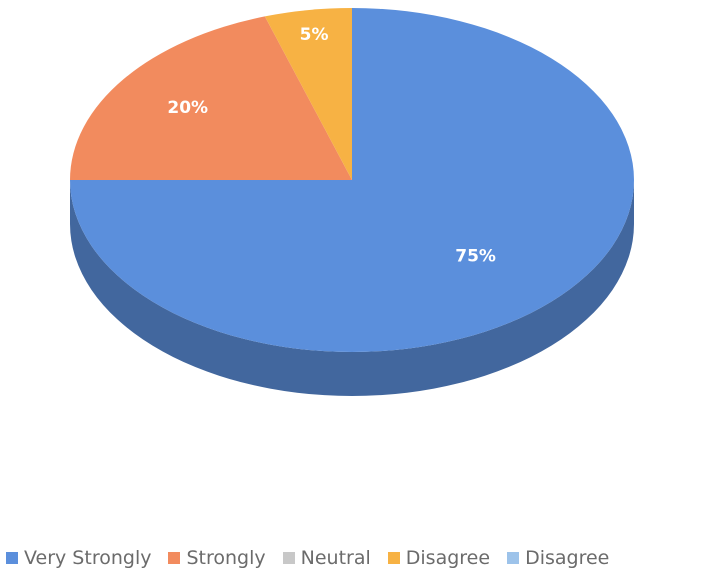  I want to click on legend-label-3: Disagree, so click(448, 558).